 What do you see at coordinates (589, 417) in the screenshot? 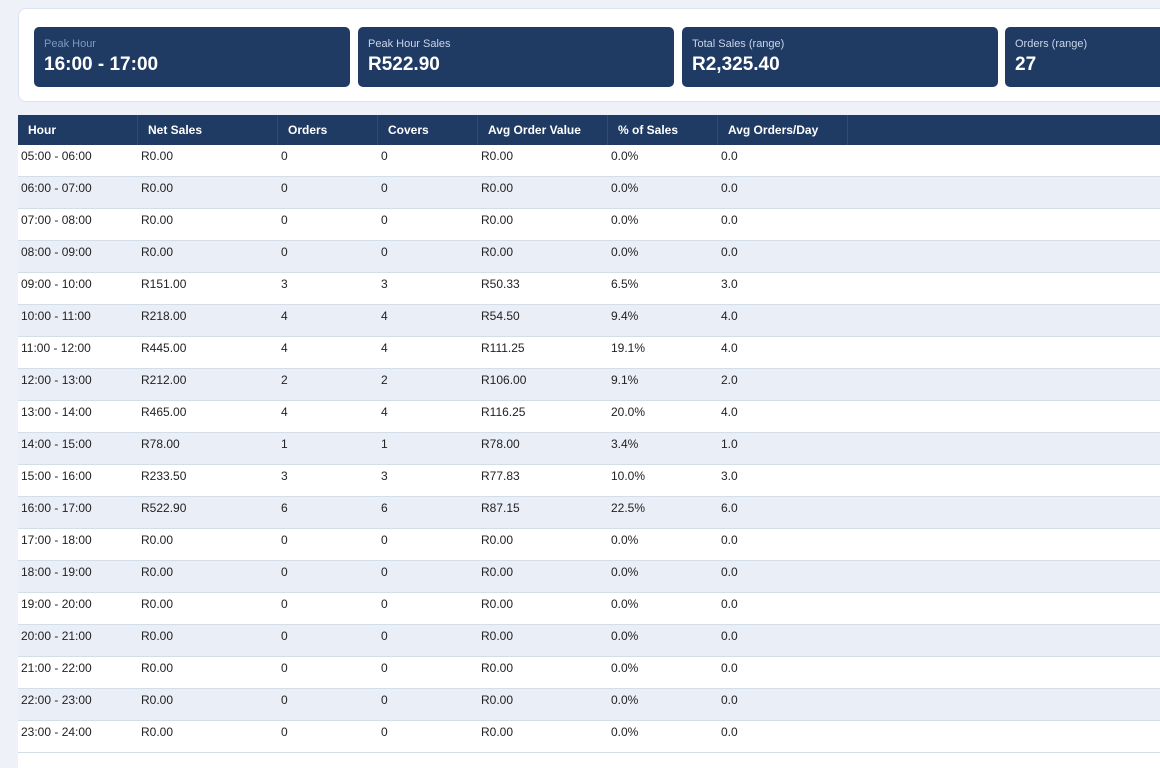
I see `table-row: 13:00 - 14:00 R465.00 4 4 R116.25 20.0% 4.0` at bounding box center [589, 417].